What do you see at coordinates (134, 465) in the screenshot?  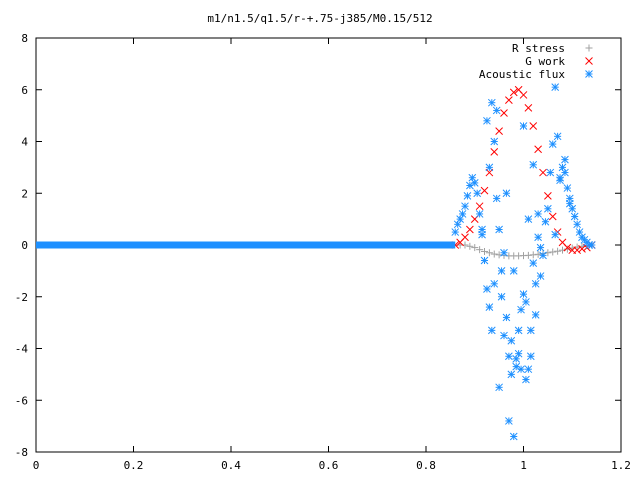 I see `x-tick-label: 0.2` at bounding box center [134, 465].